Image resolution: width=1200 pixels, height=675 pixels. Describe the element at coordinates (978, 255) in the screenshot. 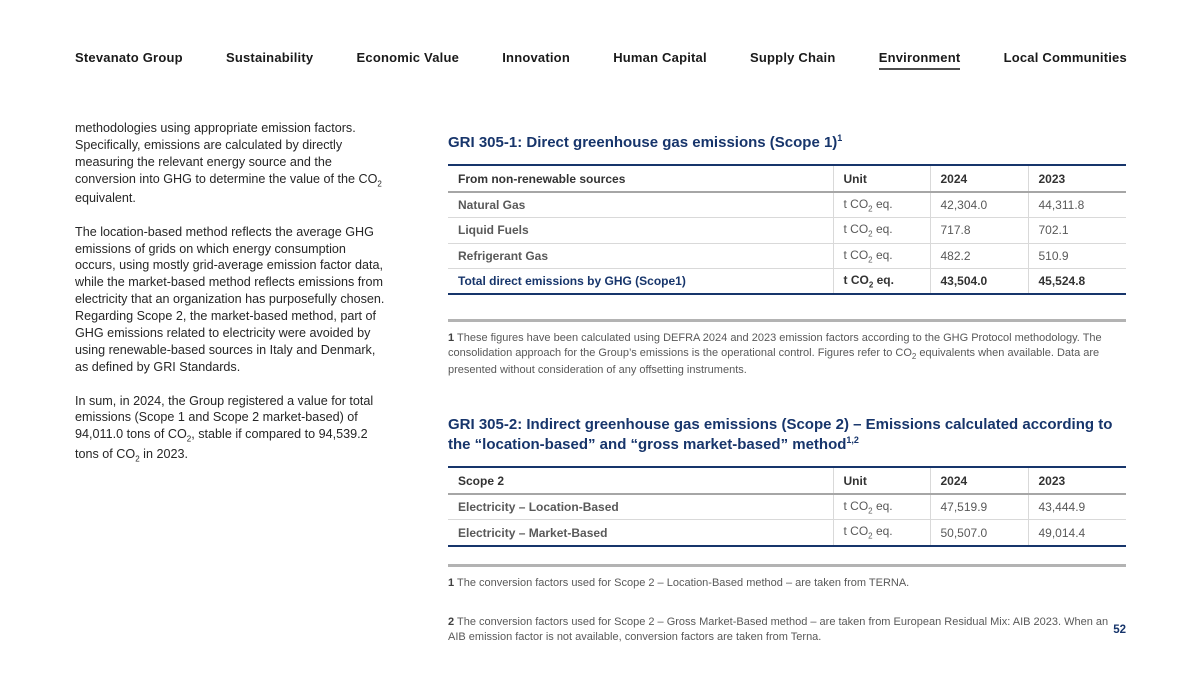

I see `cell-2024: 482.2` at that location.